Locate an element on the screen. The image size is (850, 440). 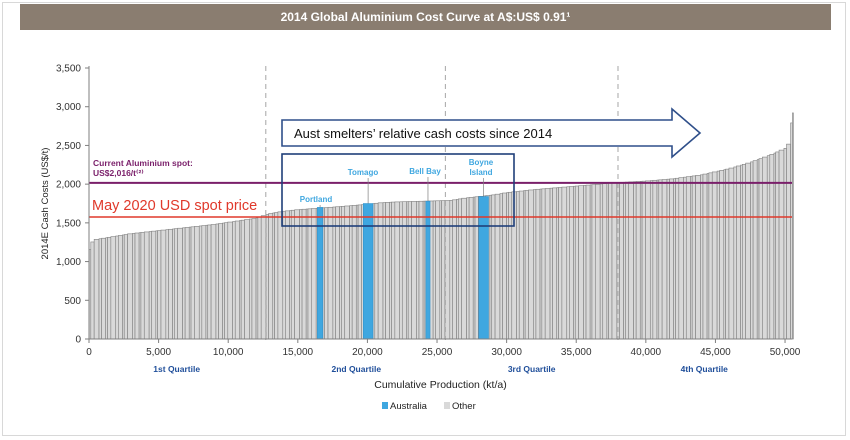
smelter-label-line: Bell Bay is located at coordinates (425, 171).